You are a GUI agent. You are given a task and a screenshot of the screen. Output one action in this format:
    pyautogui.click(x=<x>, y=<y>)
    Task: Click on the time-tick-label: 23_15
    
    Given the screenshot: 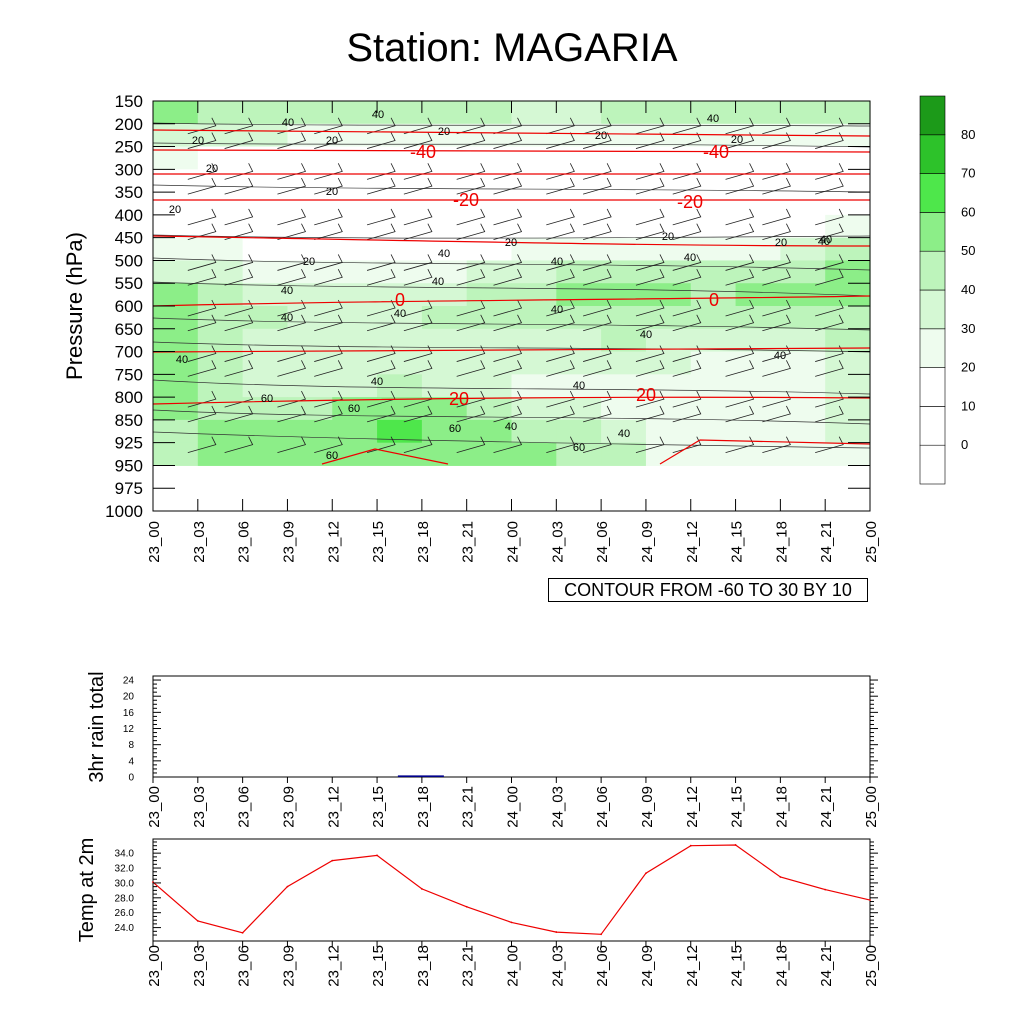 What is the action you would take?
    pyautogui.click(x=378, y=542)
    